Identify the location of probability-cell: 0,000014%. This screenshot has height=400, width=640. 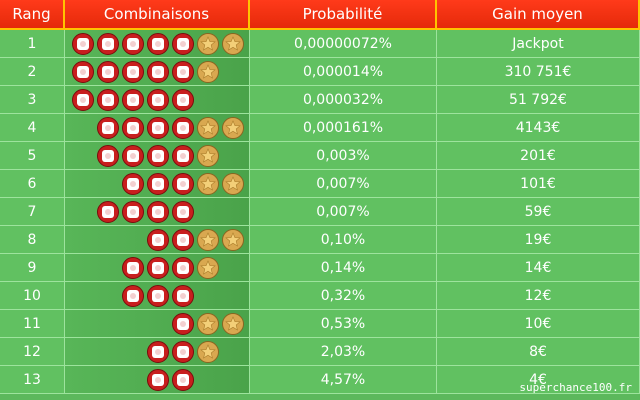
(343, 72).